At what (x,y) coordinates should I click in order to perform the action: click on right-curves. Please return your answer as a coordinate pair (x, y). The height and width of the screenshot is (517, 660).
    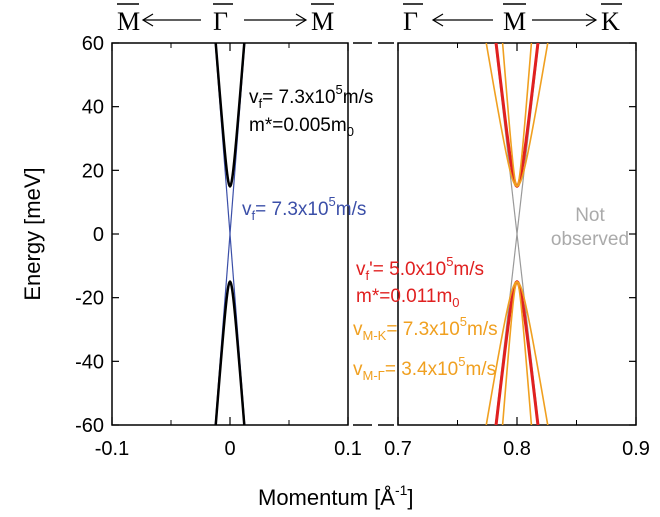
    Looking at the image, I should click on (517, 234).